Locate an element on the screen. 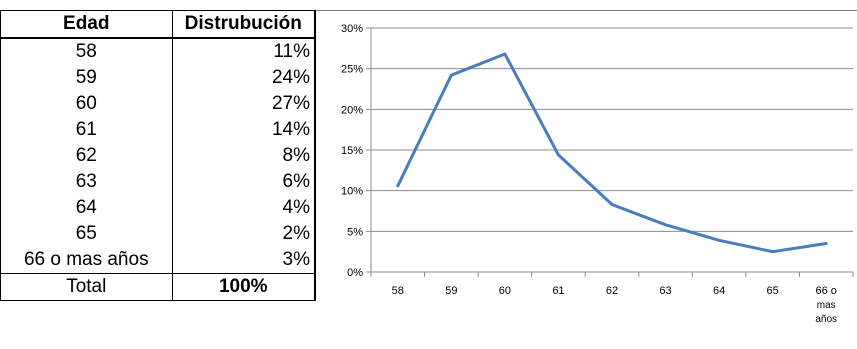  table-header-row: Edad Distrubución is located at coordinates (158, 24).